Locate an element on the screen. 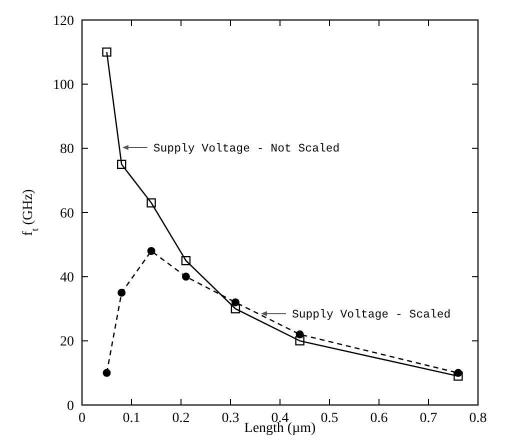 This screenshot has height=441, width=505. x-tick-label: 0 is located at coordinates (82, 418).